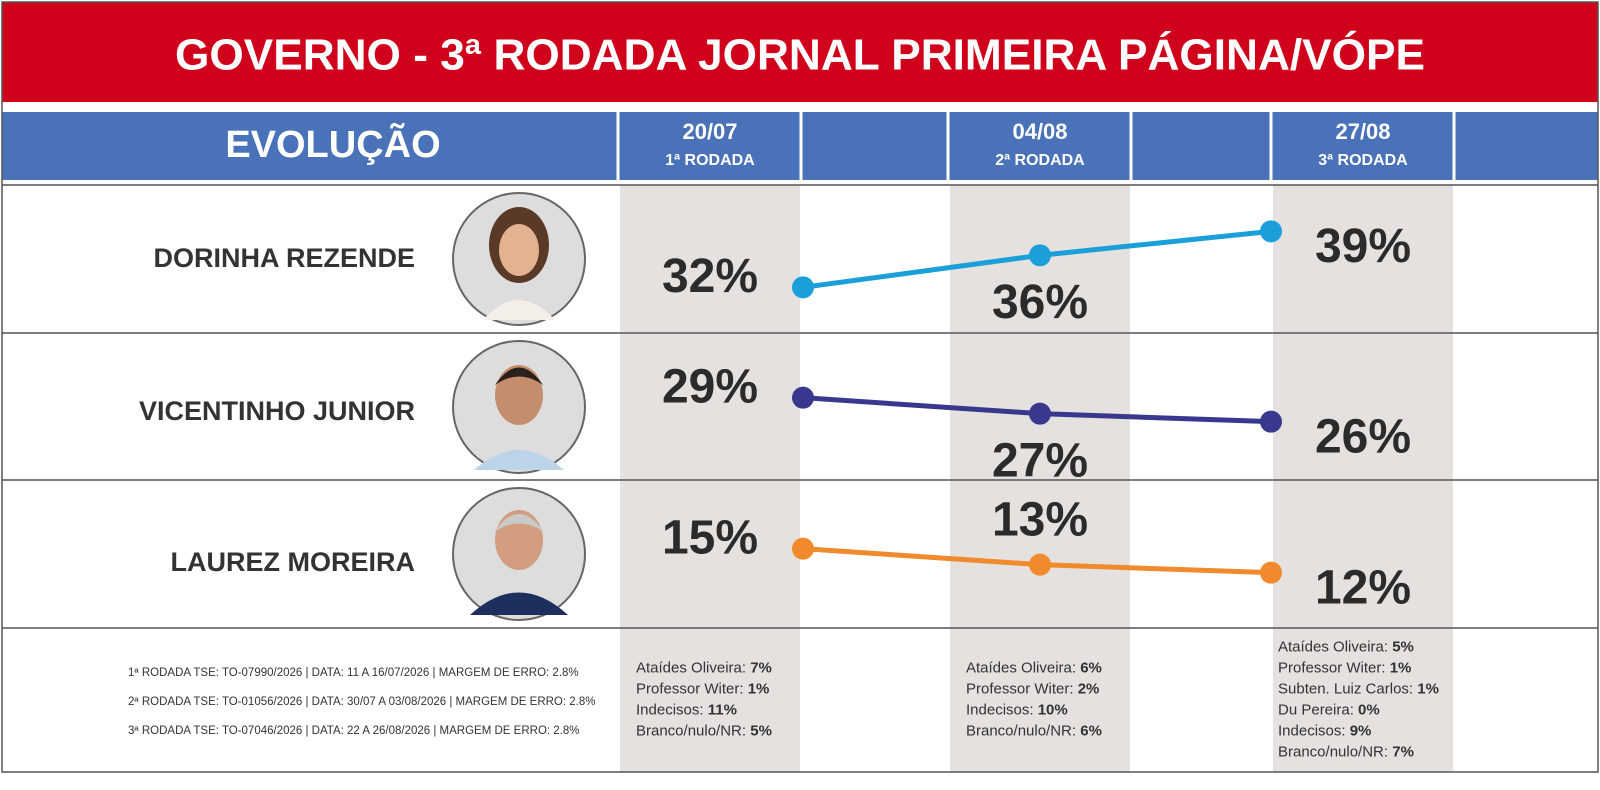 Image resolution: width=1600 pixels, height=790 pixels. What do you see at coordinates (332, 144) in the screenshot?
I see `header-label: EVOLUÇÃO` at bounding box center [332, 144].